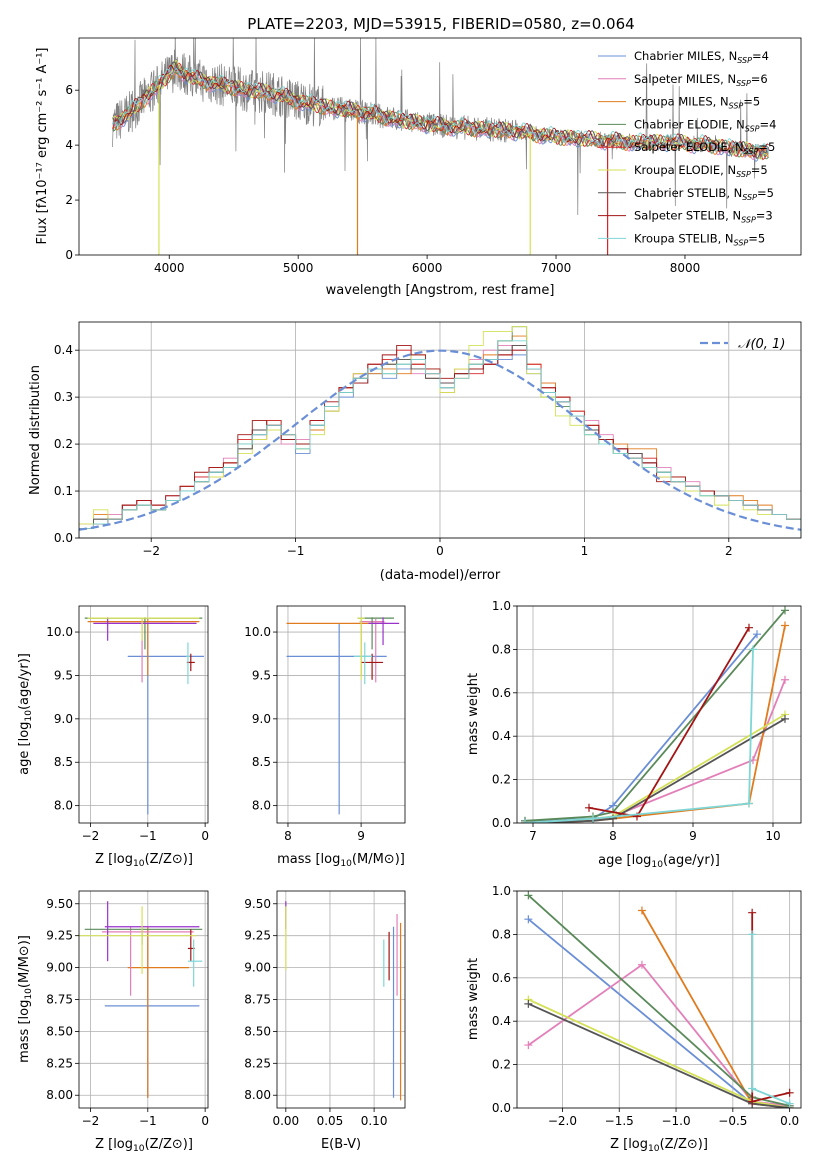  Describe the element at coordinates (63, 719) in the screenshot. I see `y-tick-label: 9.0` at that location.